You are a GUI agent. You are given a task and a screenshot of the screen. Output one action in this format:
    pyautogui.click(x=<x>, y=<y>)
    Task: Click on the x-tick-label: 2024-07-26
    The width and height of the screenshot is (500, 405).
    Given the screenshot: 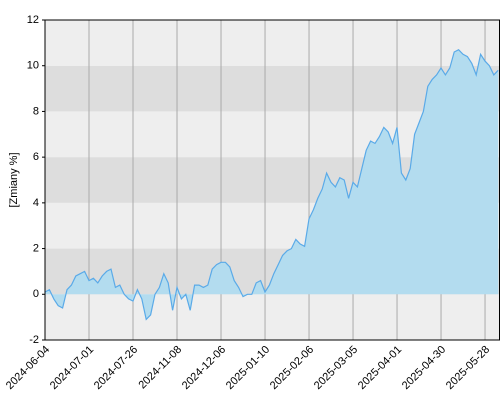 What is the action you would take?
    pyautogui.click(x=116, y=368)
    